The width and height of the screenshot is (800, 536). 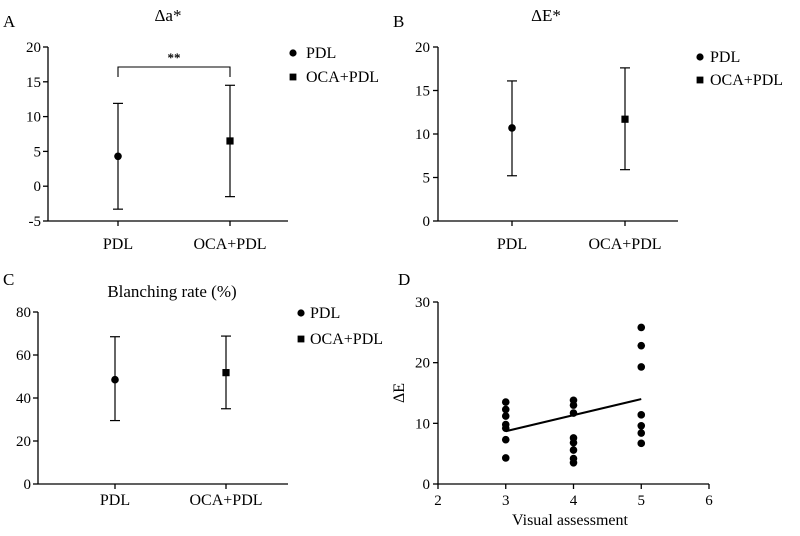 What do you see at coordinates (709, 501) in the screenshot?
I see `x-tick-label: 6` at bounding box center [709, 501].